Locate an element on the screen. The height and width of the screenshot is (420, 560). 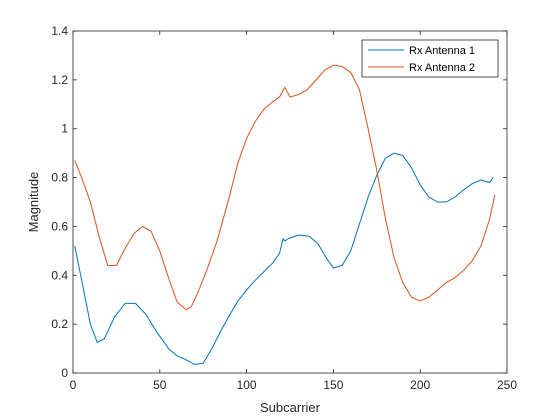
x-axis-label: Subcarrier is located at coordinates (290, 407).